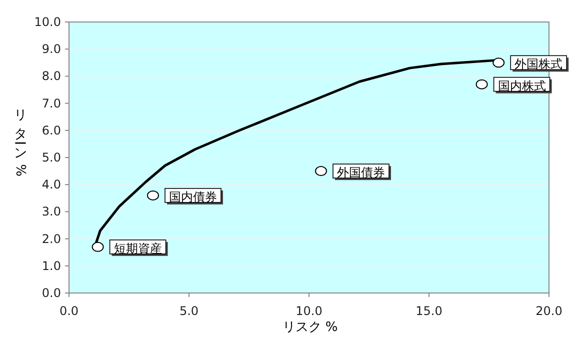  Describe the element at coordinates (522, 85) in the screenshot. I see `annotation: 国内株式` at that location.